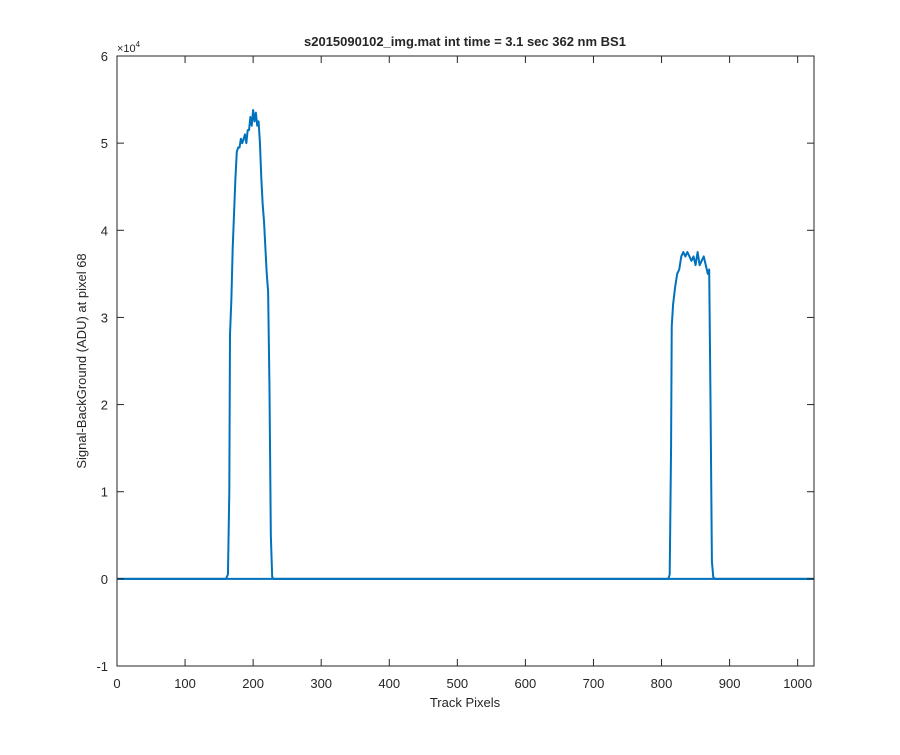  Describe the element at coordinates (104, 230) in the screenshot. I see `y-tick-label: 4` at that location.